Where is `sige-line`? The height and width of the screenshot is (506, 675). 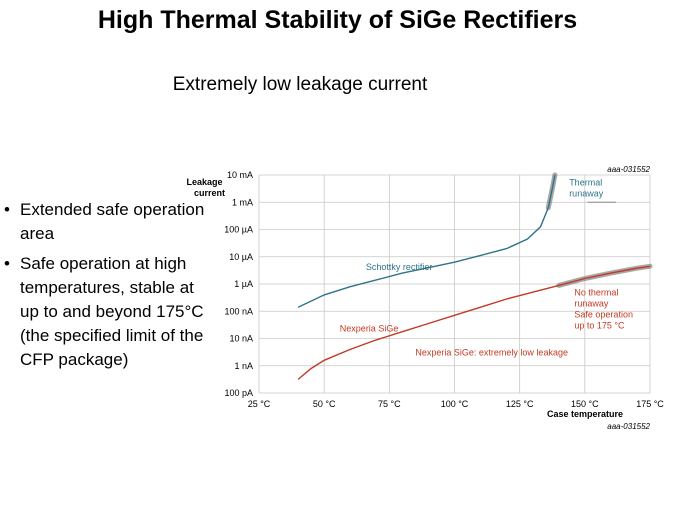 sige-line is located at coordinates (474, 322).